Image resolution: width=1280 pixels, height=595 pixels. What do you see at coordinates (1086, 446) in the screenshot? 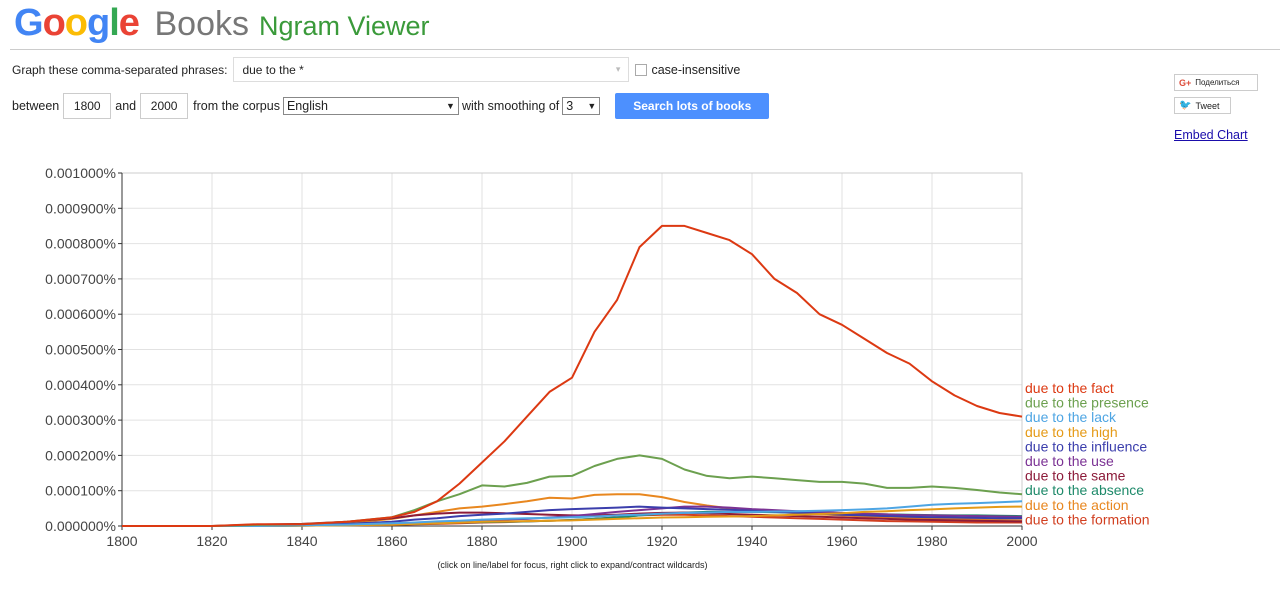
I see `series-label: due to the influence` at bounding box center [1086, 446].